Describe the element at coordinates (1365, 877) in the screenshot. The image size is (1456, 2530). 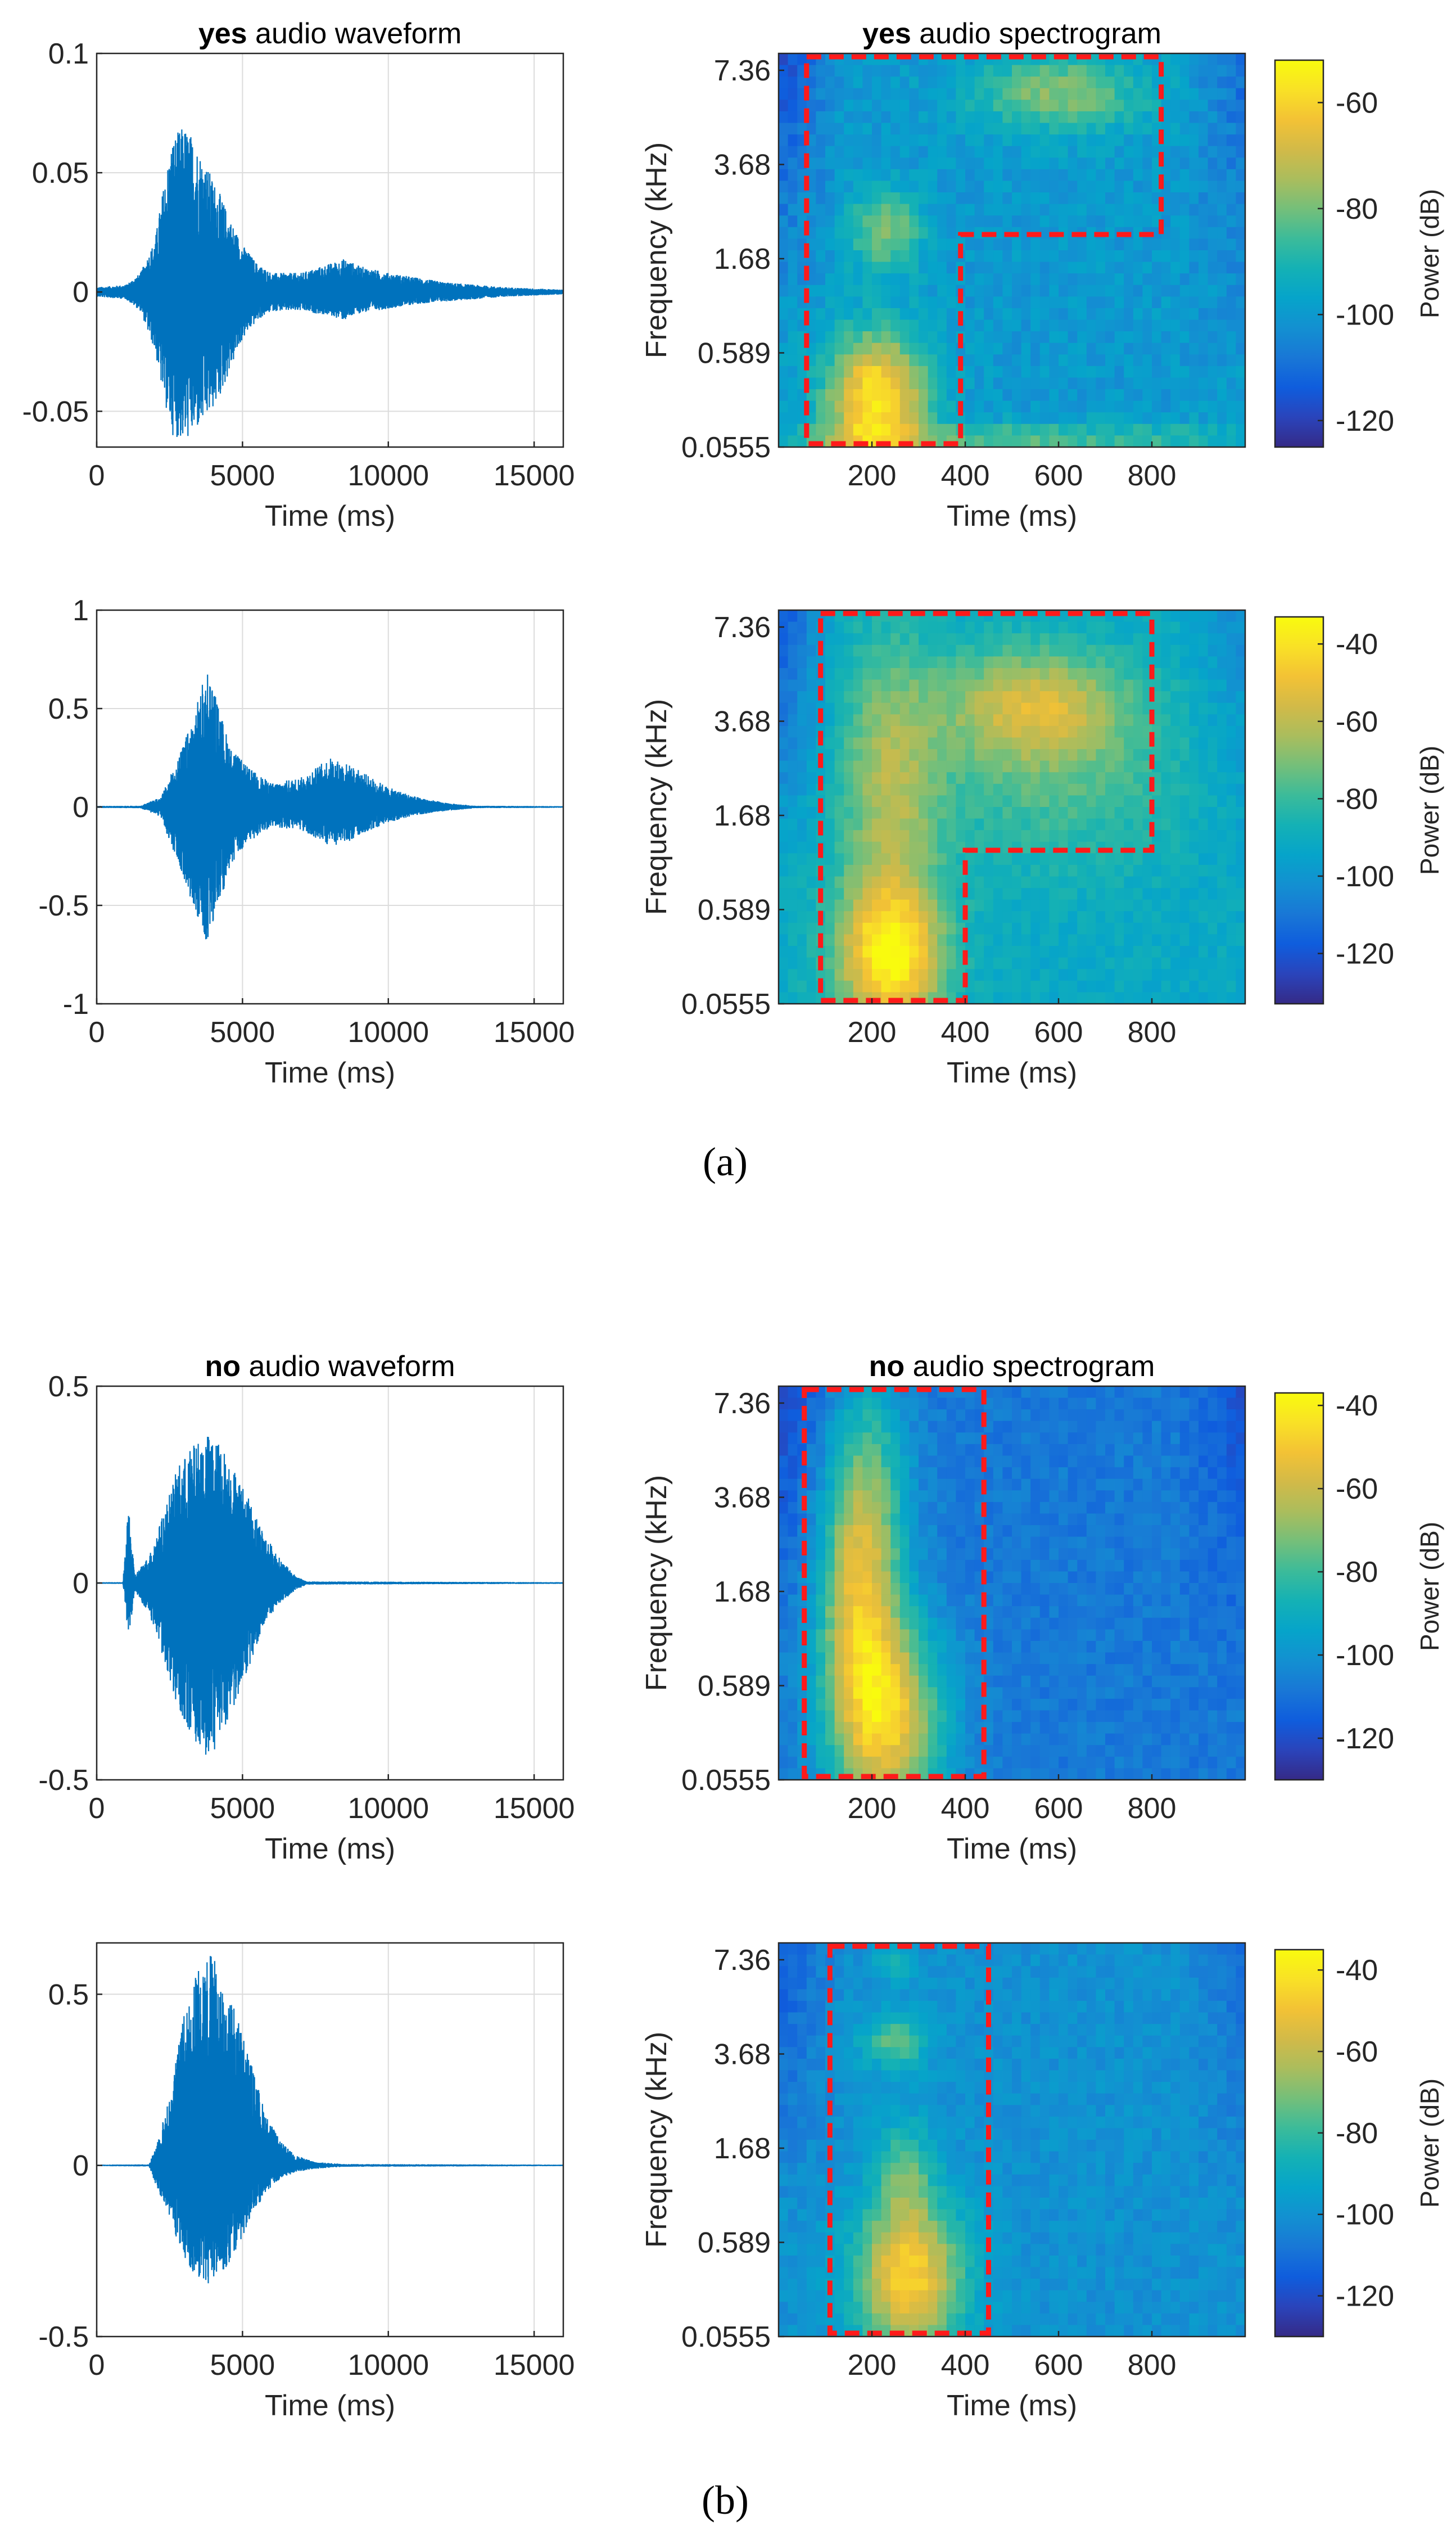
I see `colorbar-tick-label: -100` at that location.